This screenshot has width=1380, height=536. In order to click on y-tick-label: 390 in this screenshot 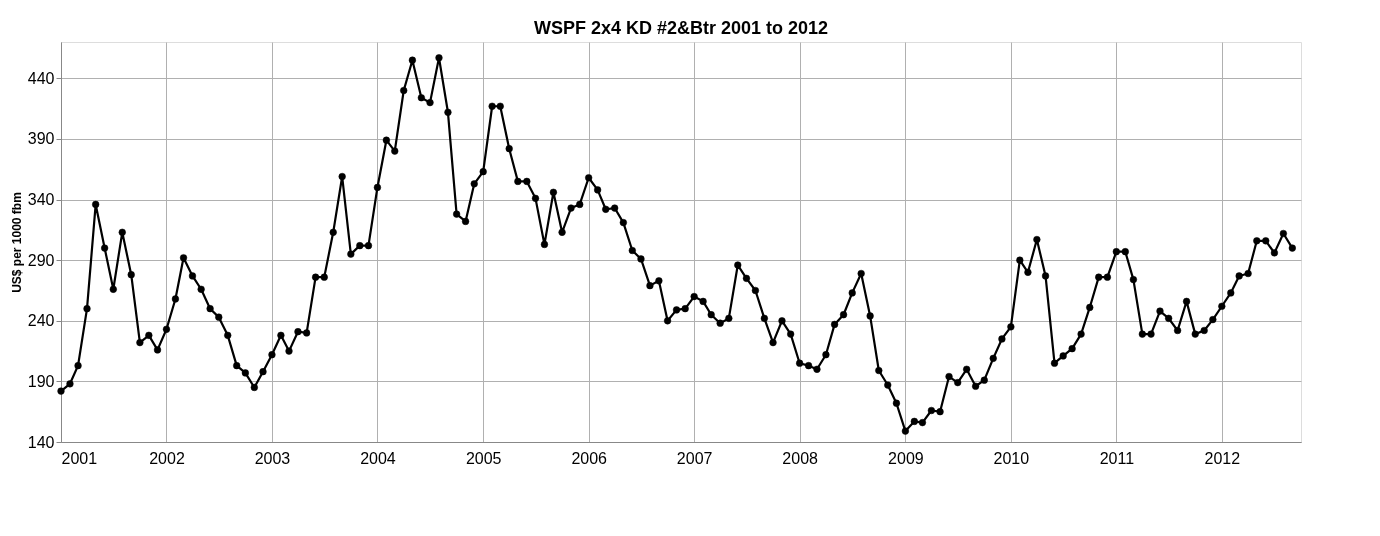, I will do `click(41, 139)`.